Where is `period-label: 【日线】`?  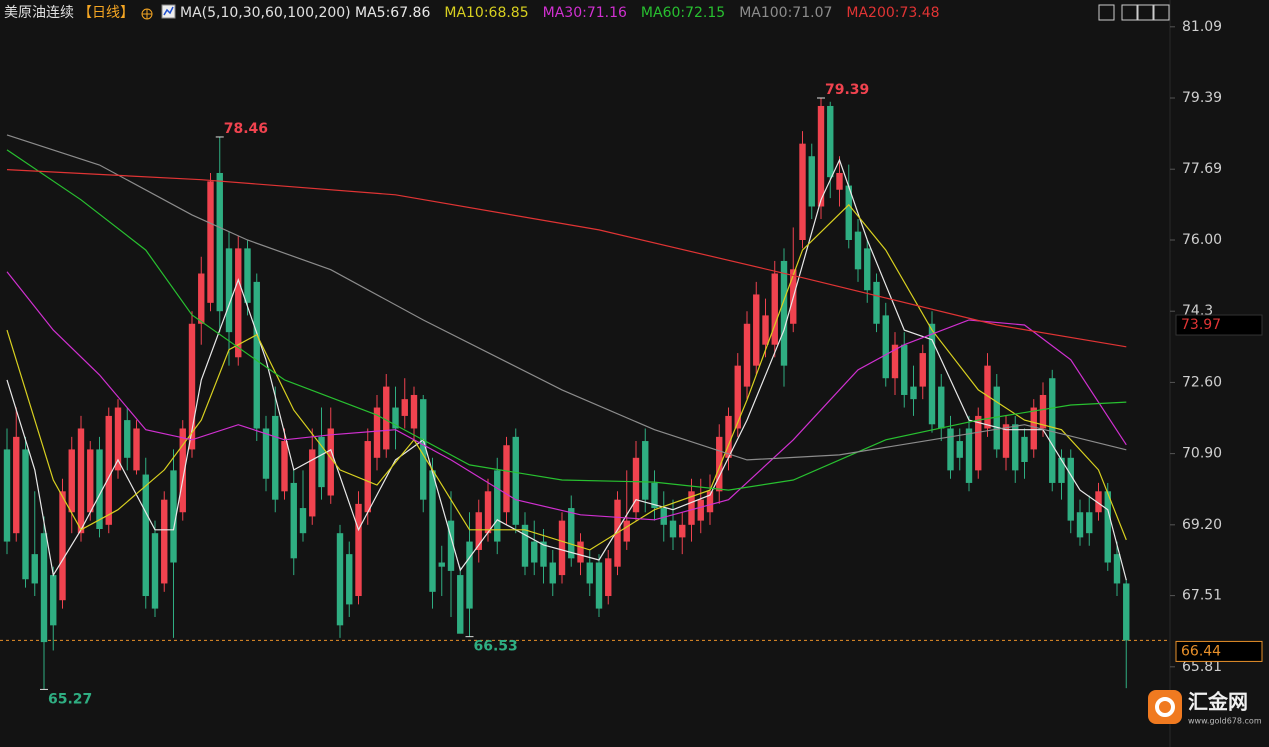 period-label: 【日线】 is located at coordinates (106, 13).